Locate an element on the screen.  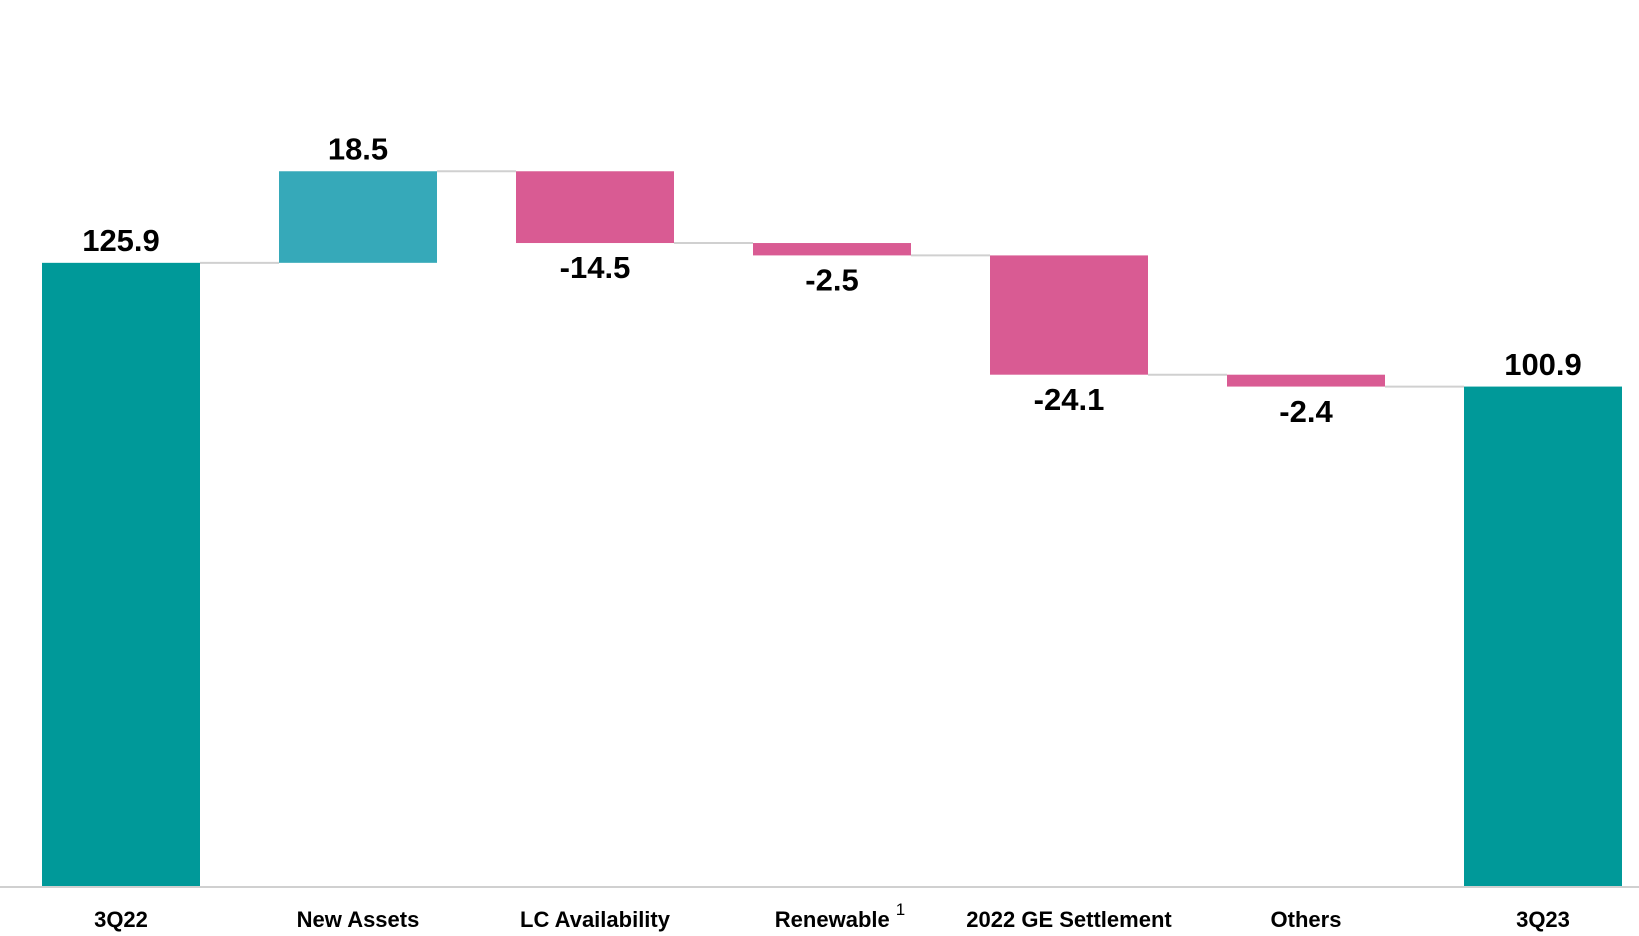
value-label: 100.9 is located at coordinates (1543, 364).